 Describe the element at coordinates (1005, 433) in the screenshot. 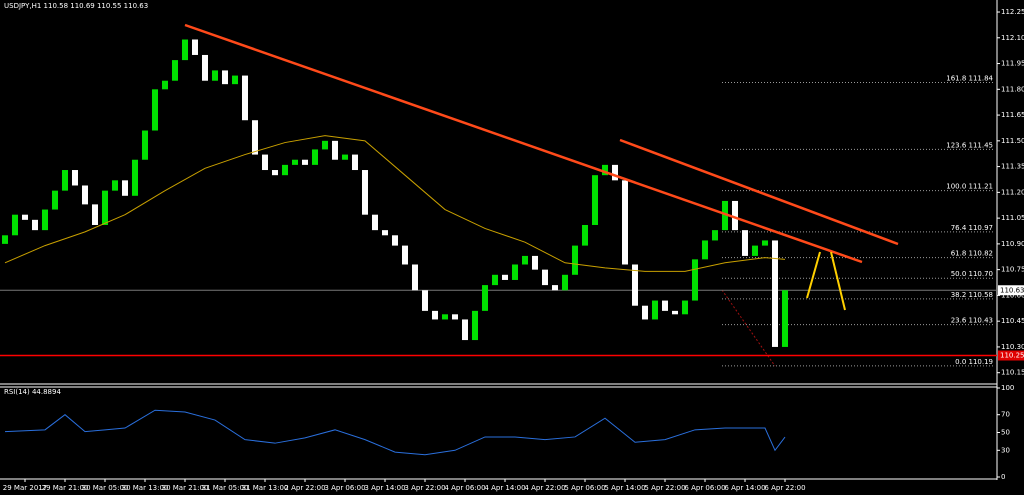

I see `y-tick-label: 50` at that location.